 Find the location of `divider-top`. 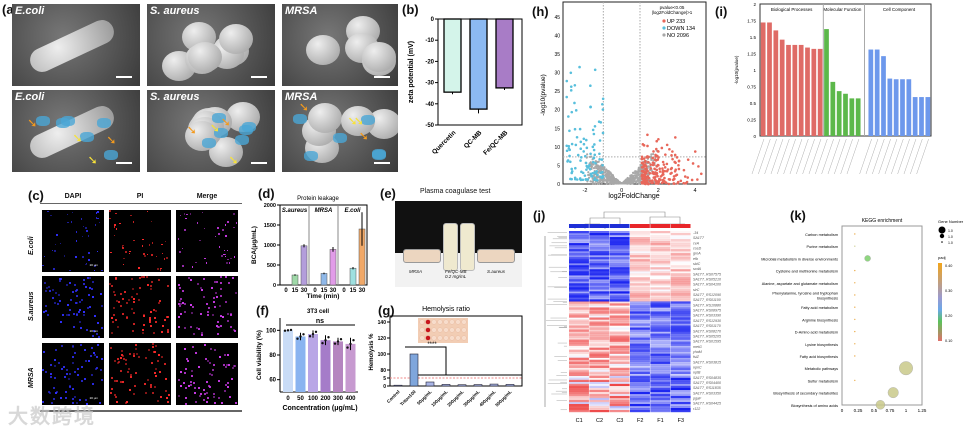

divider-top is located at coordinates (141, 203).